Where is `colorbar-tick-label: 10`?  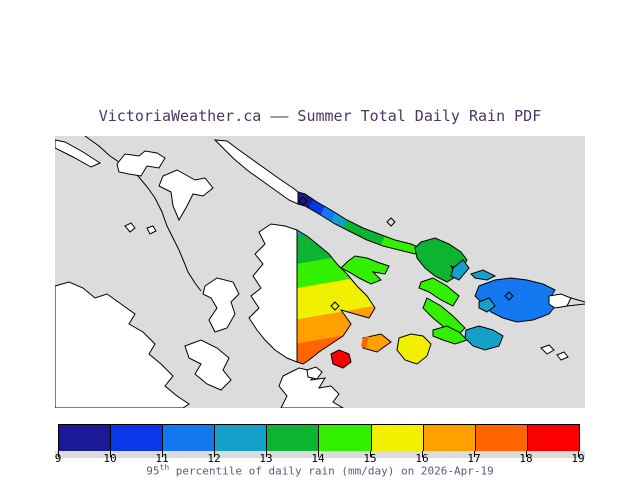 colorbar-tick-label: 10 is located at coordinates (110, 458).